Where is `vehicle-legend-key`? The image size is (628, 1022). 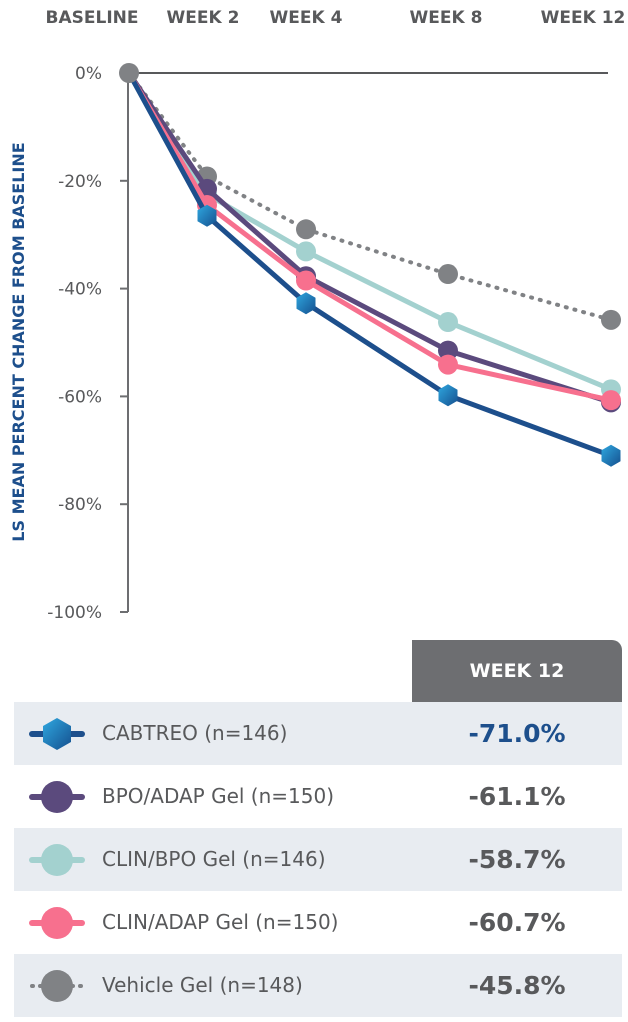
vehicle-legend-key is located at coordinates (57, 986).